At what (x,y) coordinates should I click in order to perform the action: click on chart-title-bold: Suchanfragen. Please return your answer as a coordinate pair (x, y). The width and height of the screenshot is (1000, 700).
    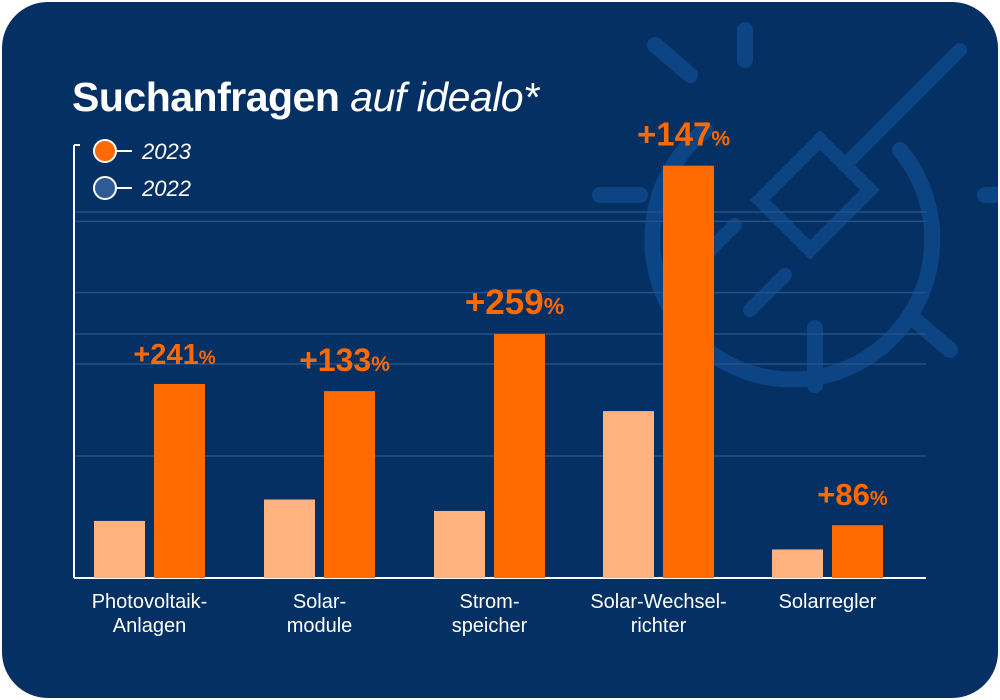
    Looking at the image, I should click on (206, 97).